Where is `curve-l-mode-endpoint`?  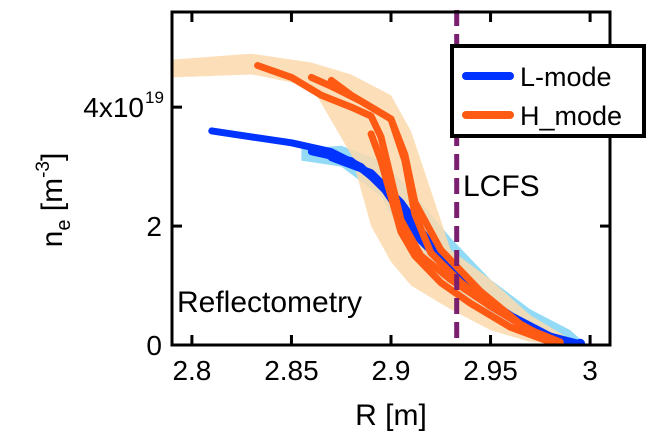 curve-l-mode-endpoint is located at coordinates (580, 341).